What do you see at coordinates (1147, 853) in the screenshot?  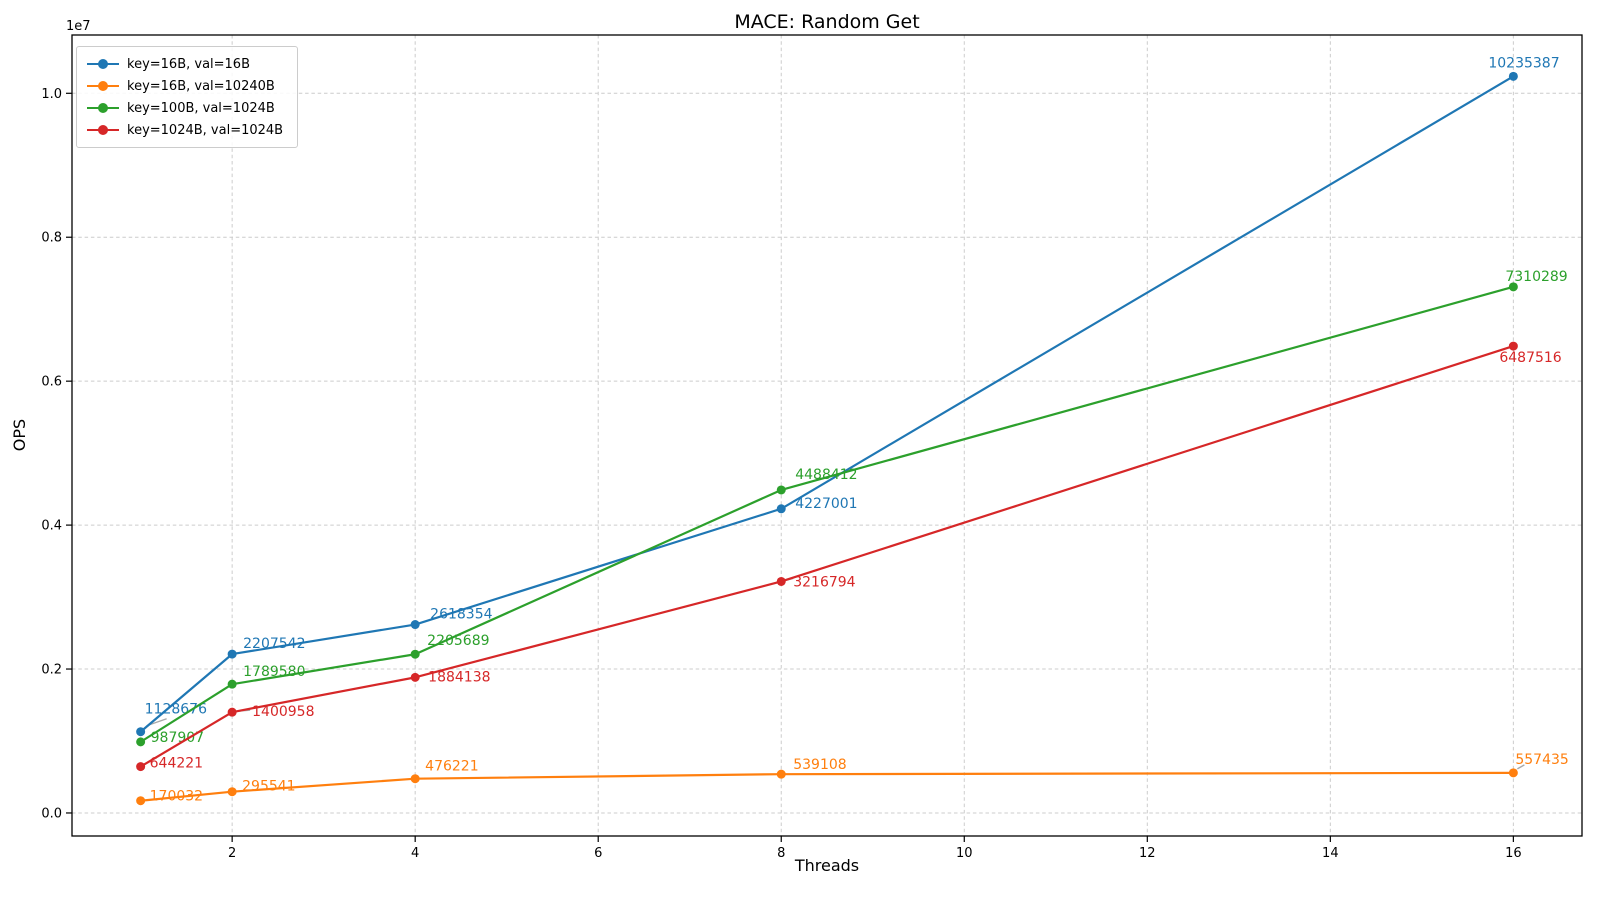 I see `x-tick-label: 12` at bounding box center [1147, 853].